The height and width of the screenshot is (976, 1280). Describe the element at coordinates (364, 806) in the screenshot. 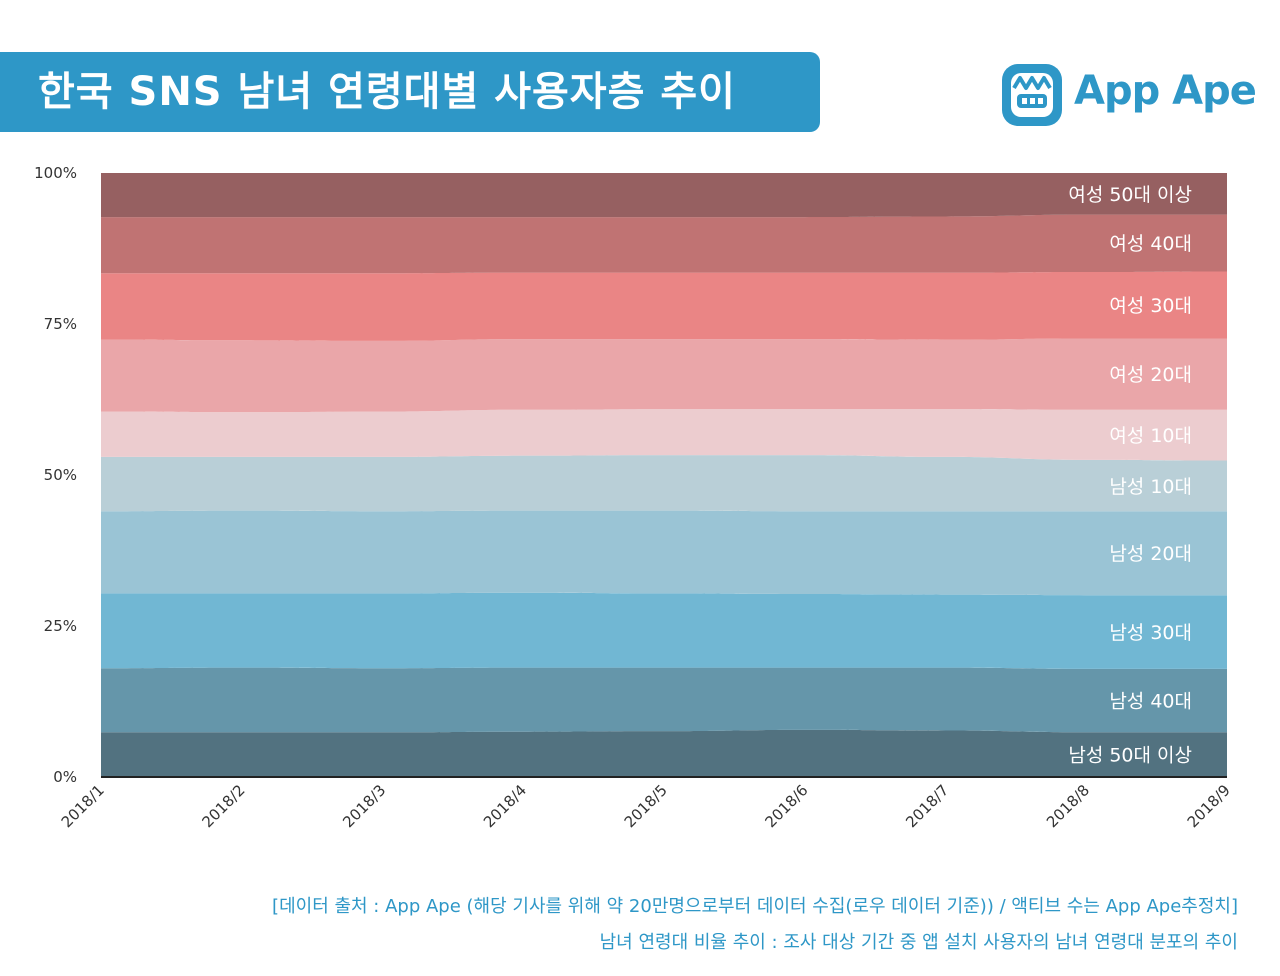

I see `x-tick-label: 2018/3` at that location.